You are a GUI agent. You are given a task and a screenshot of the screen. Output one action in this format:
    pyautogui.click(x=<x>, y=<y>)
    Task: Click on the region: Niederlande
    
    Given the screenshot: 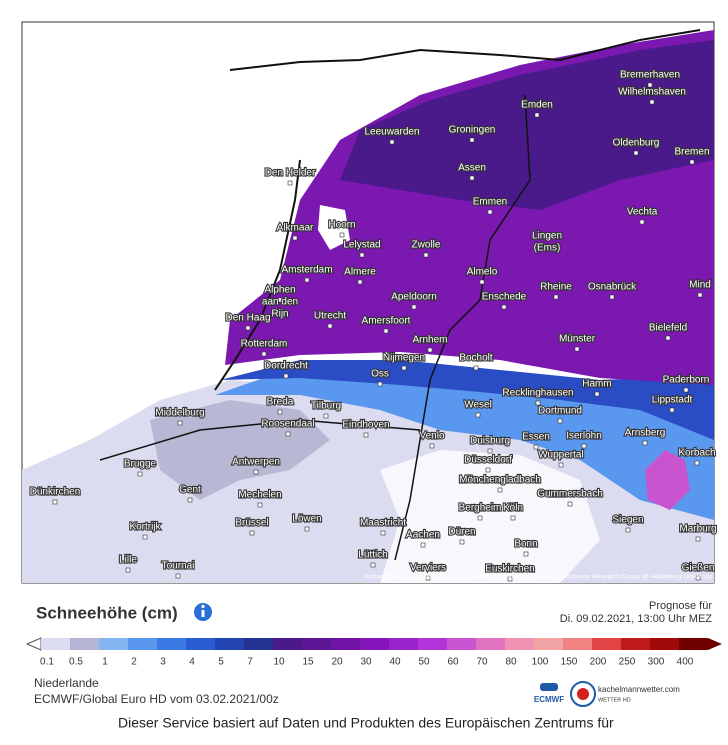 What is the action you would take?
    pyautogui.click(x=66, y=683)
    